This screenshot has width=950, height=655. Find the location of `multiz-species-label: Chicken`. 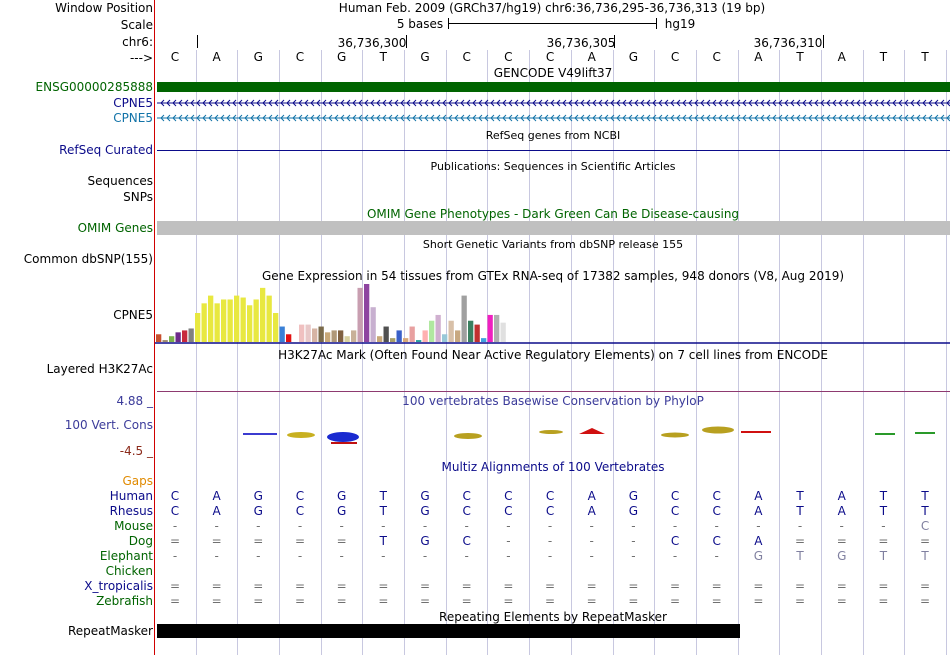

multiz-species-label: Chicken is located at coordinates (129, 571).